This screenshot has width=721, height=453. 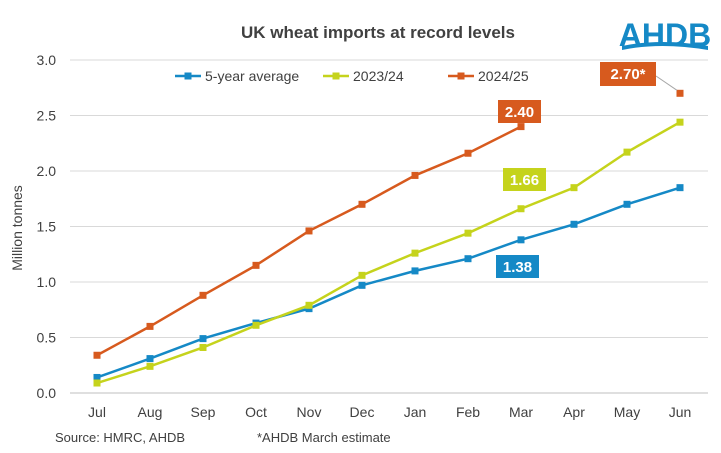 What do you see at coordinates (521, 412) in the screenshot?
I see `x-tick-label: Mar` at bounding box center [521, 412].